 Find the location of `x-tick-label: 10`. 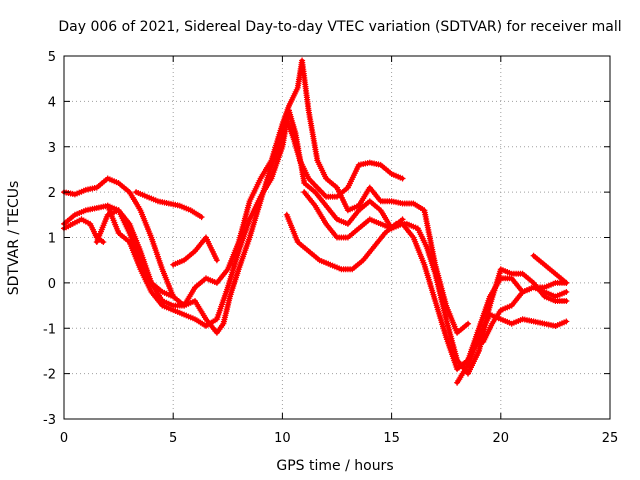

x-tick-label: 10 is located at coordinates (282, 438).